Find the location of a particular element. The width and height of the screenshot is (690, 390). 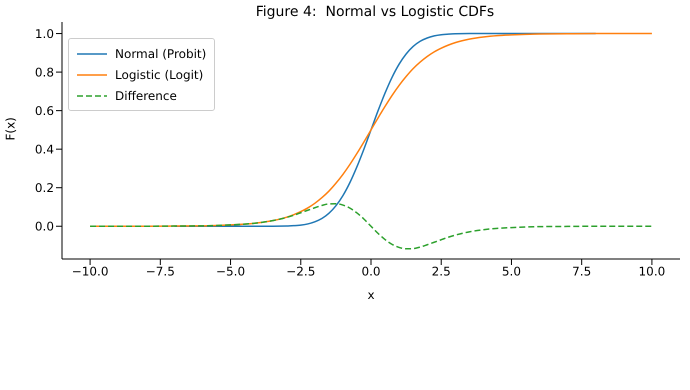

x-tick-label: 0.0 is located at coordinates (371, 271).